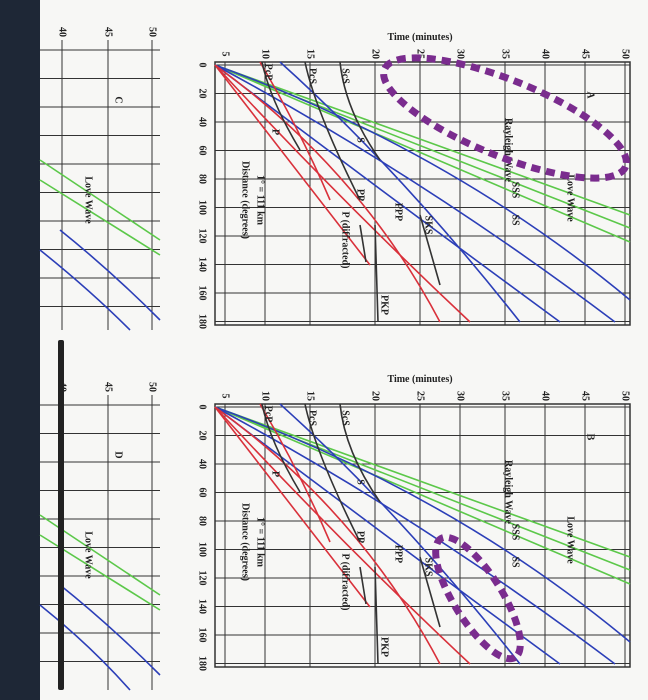  What do you see at coordinates (265, 54) in the screenshot?
I see `time-tick-label: 10` at bounding box center [265, 54].